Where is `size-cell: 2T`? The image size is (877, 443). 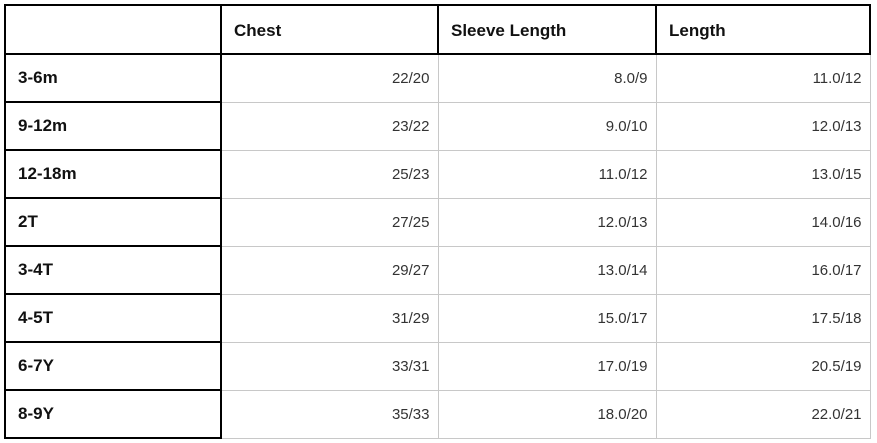
size-cell: 2T is located at coordinates (113, 222).